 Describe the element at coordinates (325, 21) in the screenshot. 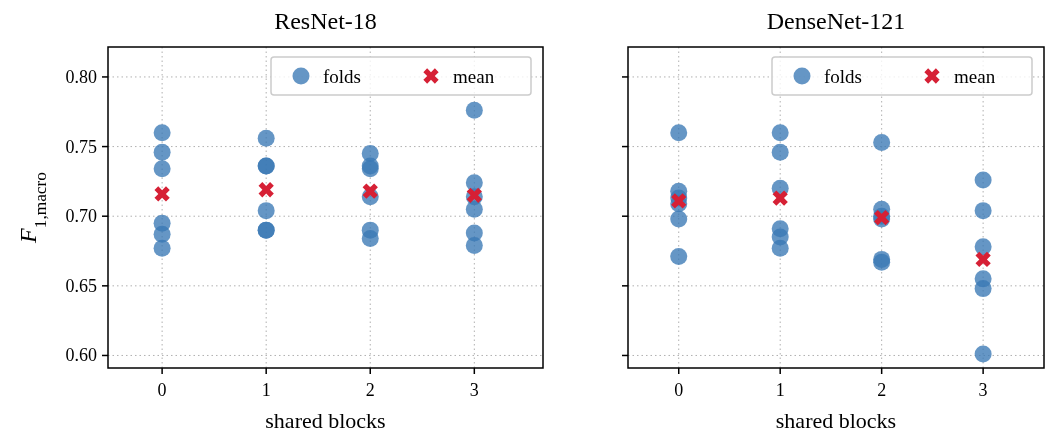

I see `chart-title: ResNet-18` at that location.